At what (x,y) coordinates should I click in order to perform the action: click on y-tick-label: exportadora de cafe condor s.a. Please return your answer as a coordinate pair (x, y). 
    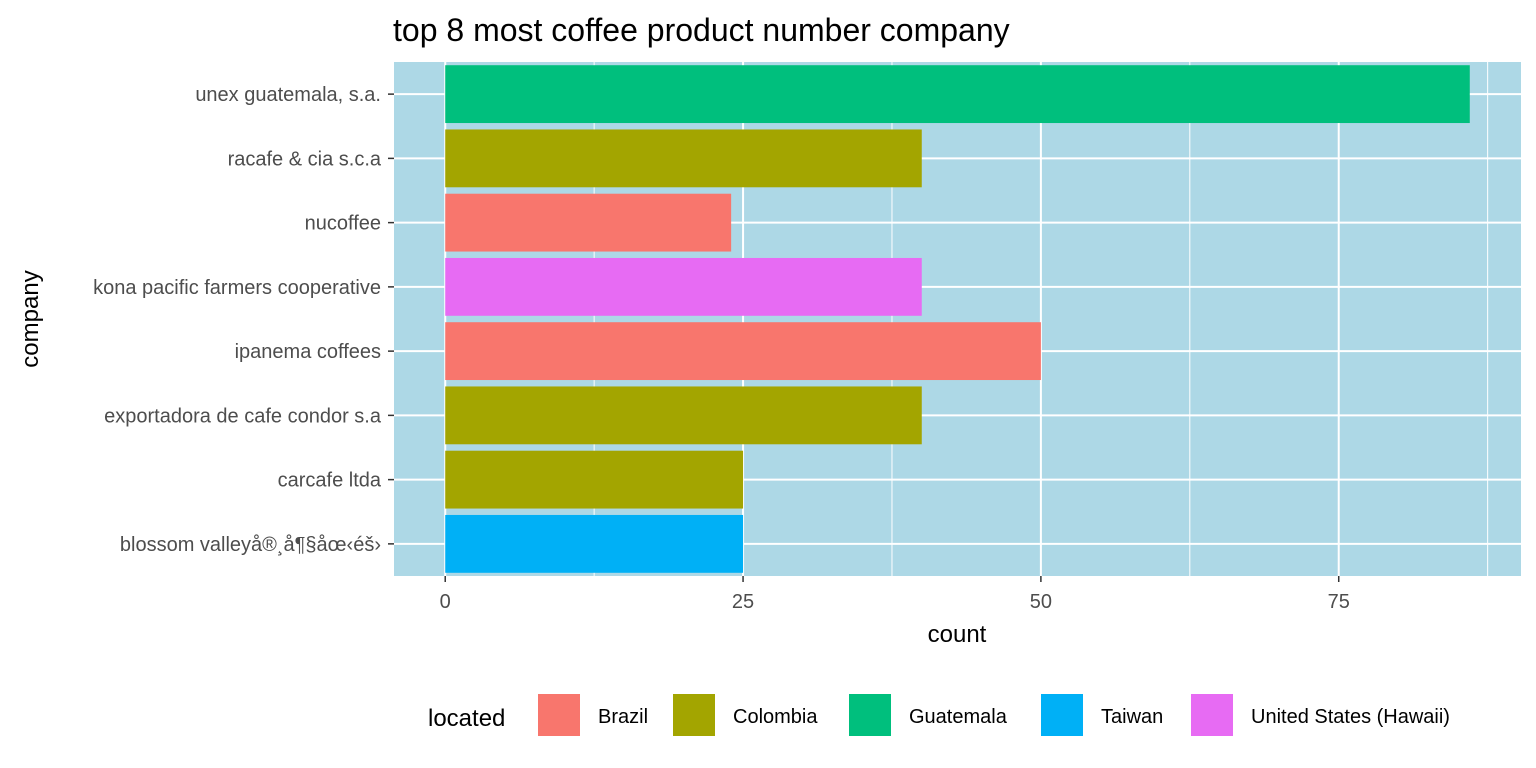
    Looking at the image, I should click on (243, 416).